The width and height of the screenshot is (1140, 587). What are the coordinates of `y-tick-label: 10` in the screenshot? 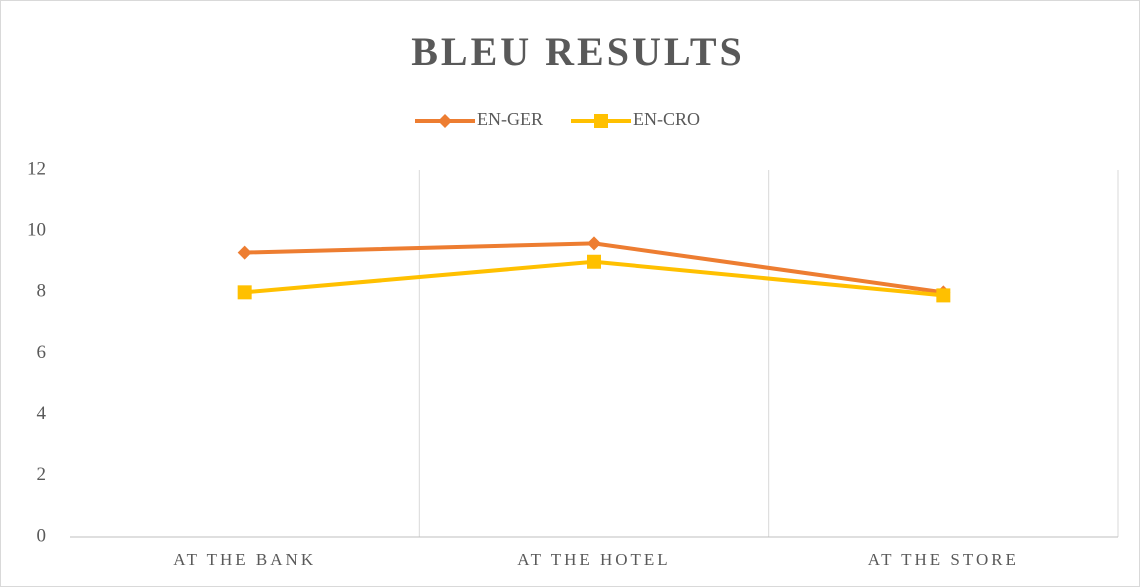 It's located at (36, 230).